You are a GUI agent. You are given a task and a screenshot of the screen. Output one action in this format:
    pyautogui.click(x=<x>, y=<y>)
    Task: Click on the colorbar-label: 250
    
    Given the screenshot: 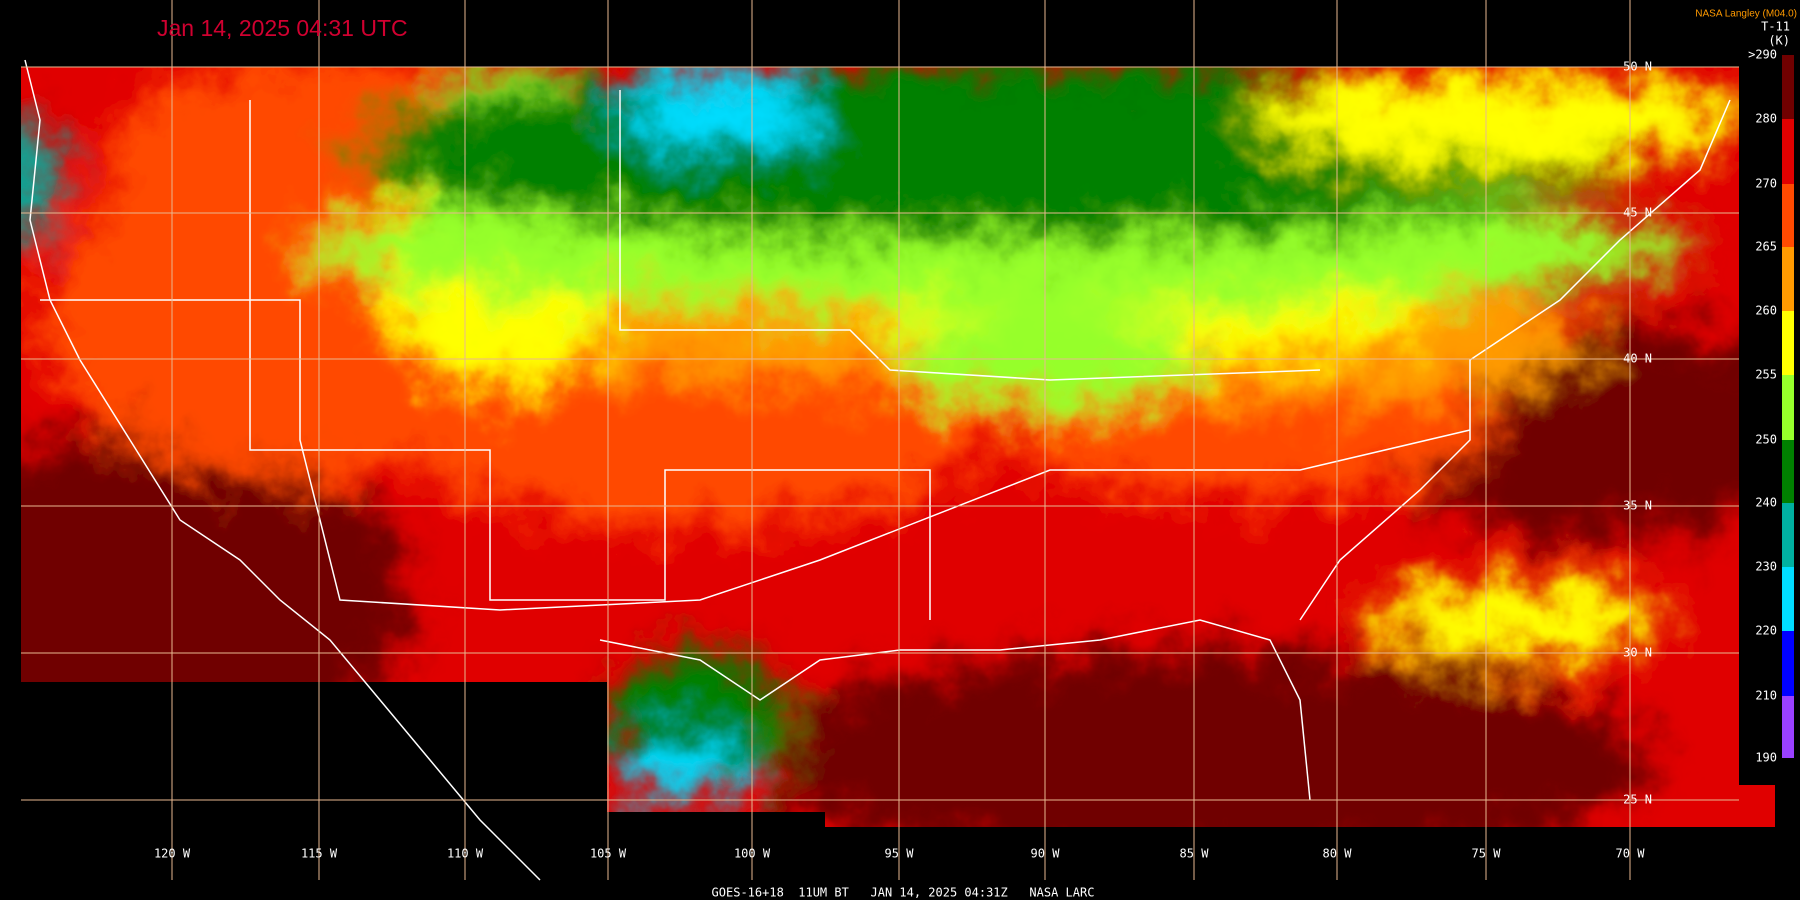 What is the action you would take?
    pyautogui.click(x=1766, y=440)
    